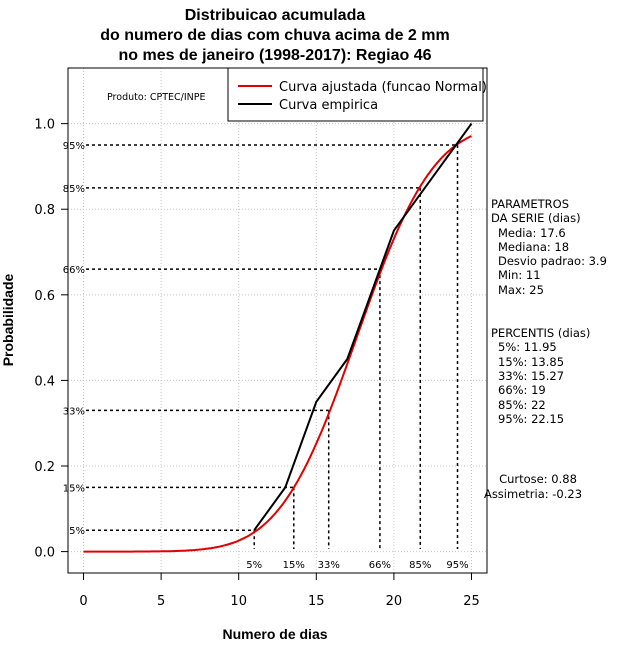  I want to click on percentile-left-label: 85%, so click(74, 189).